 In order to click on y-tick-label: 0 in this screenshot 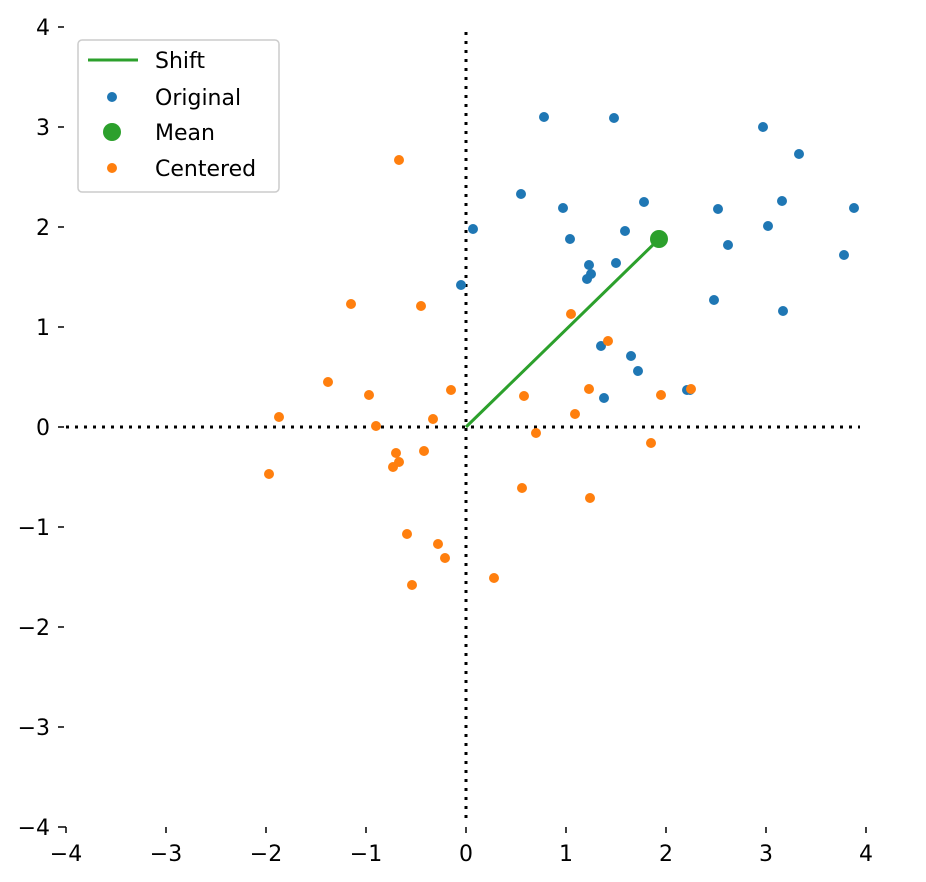, I will do `click(43, 428)`.